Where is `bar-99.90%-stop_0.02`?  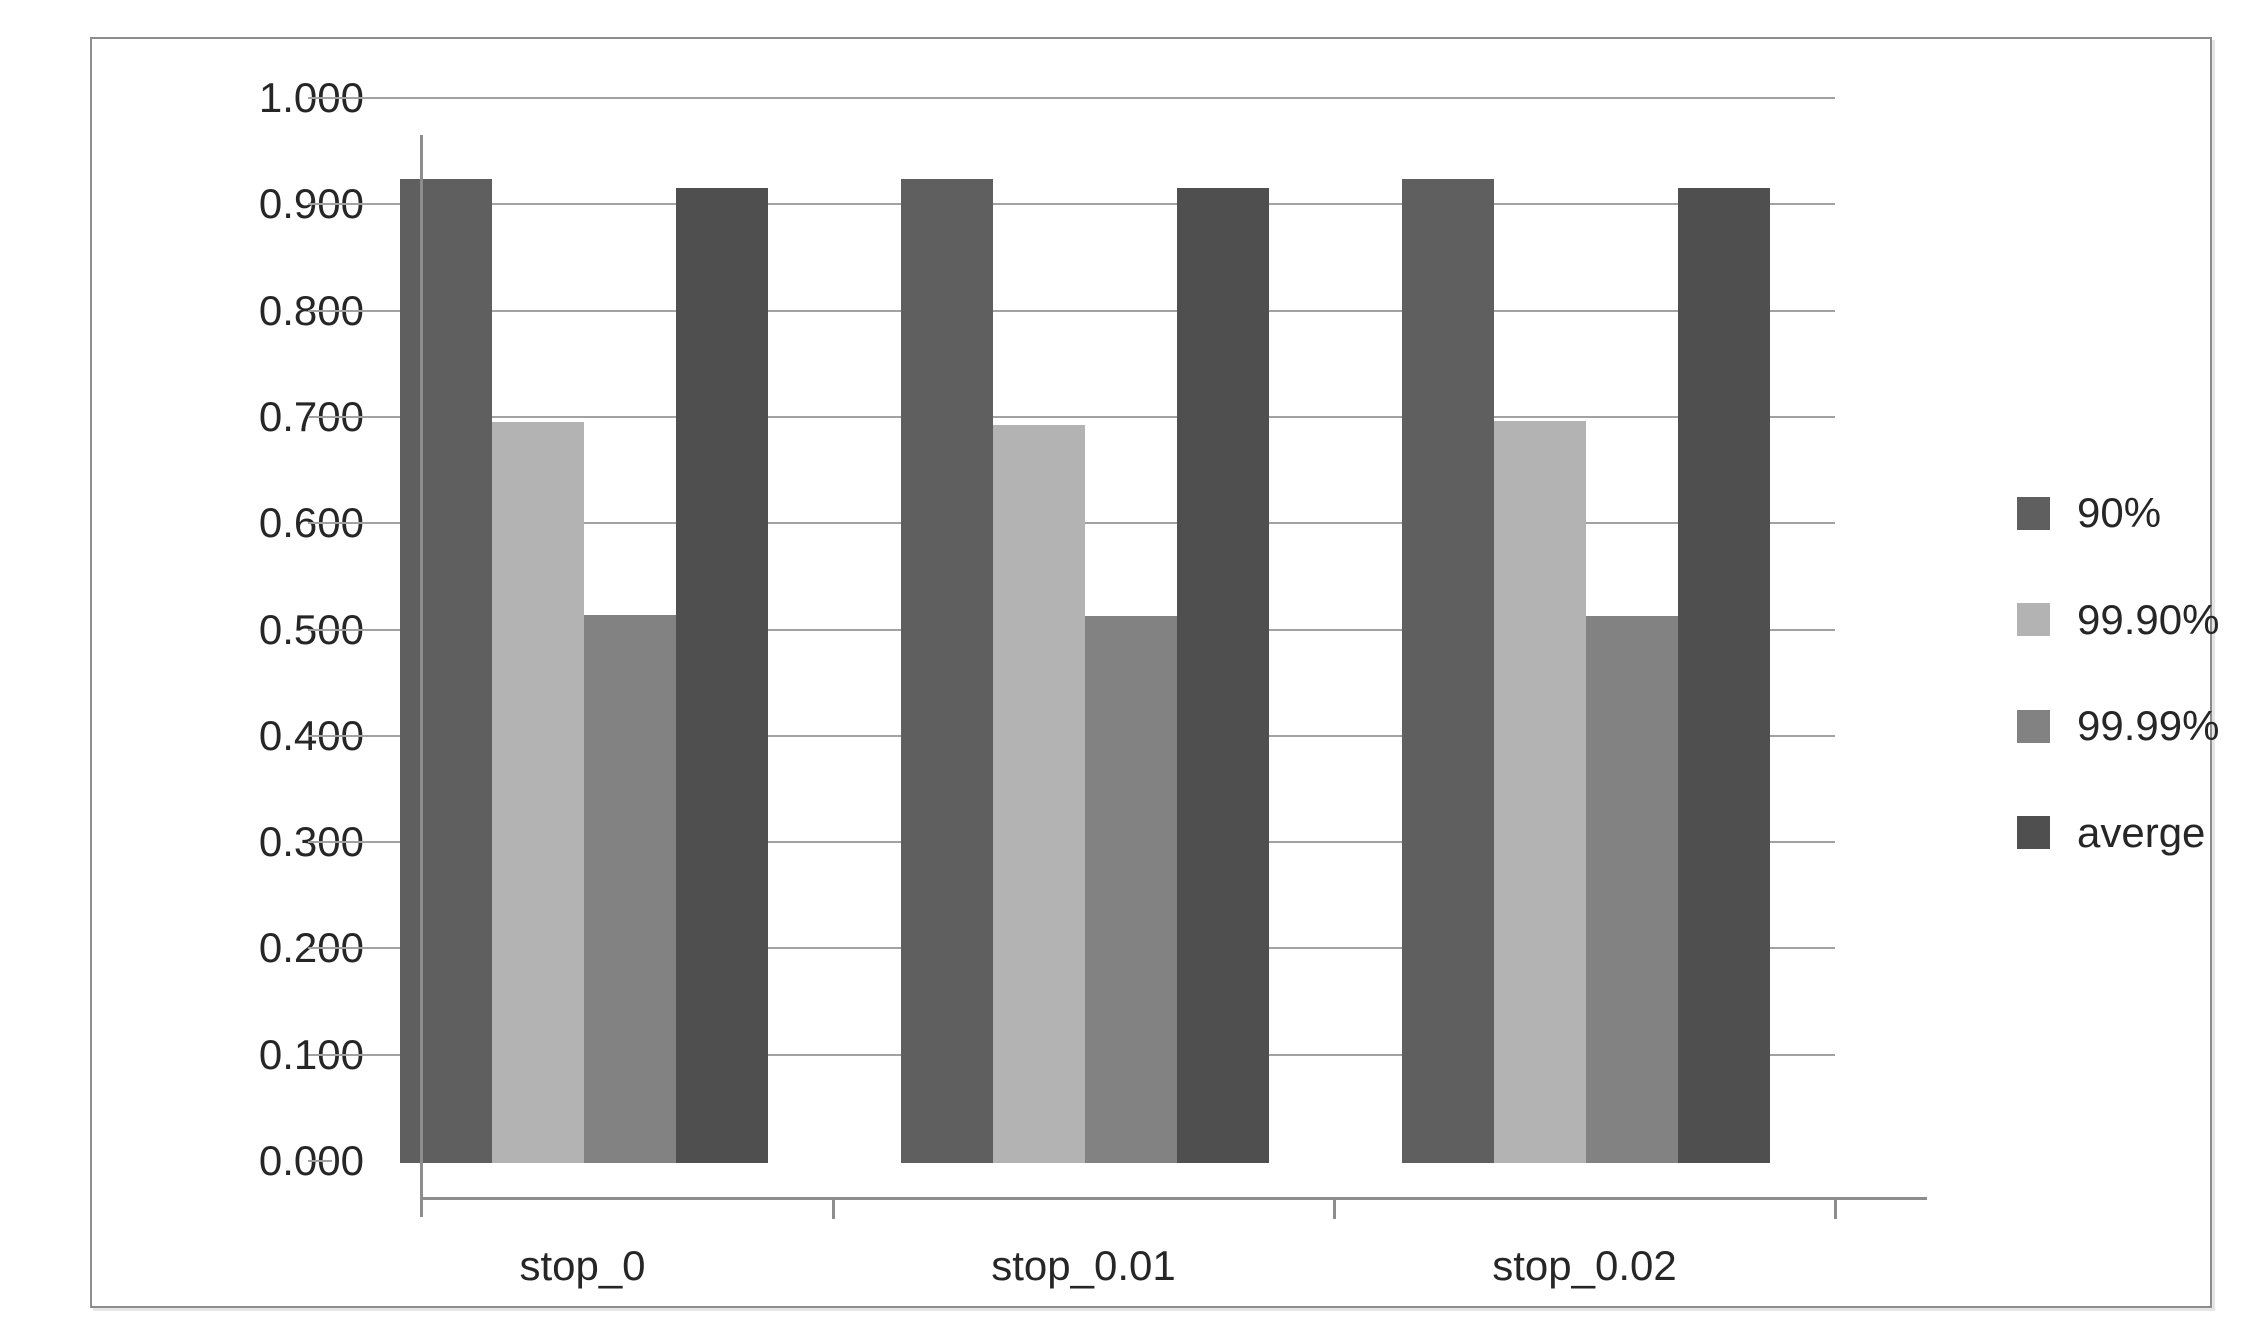
bar-99.90%-stop_0.02 is located at coordinates (1540, 792).